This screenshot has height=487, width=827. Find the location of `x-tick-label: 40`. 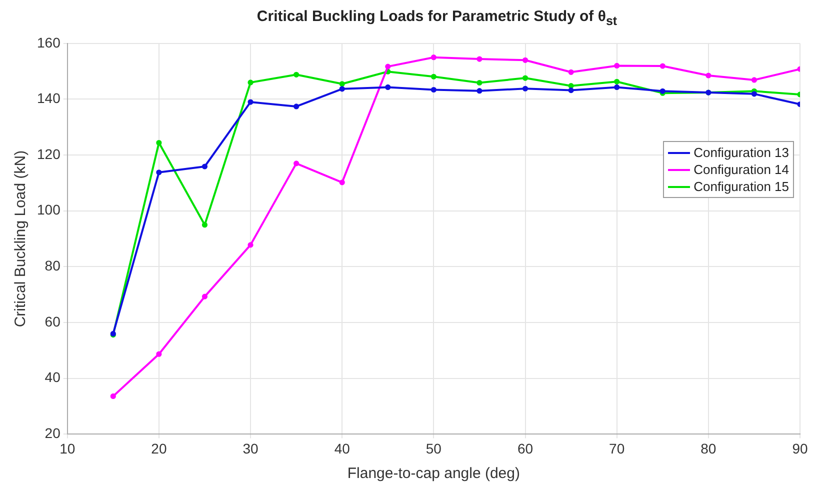

x-tick-label: 40 is located at coordinates (342, 448).